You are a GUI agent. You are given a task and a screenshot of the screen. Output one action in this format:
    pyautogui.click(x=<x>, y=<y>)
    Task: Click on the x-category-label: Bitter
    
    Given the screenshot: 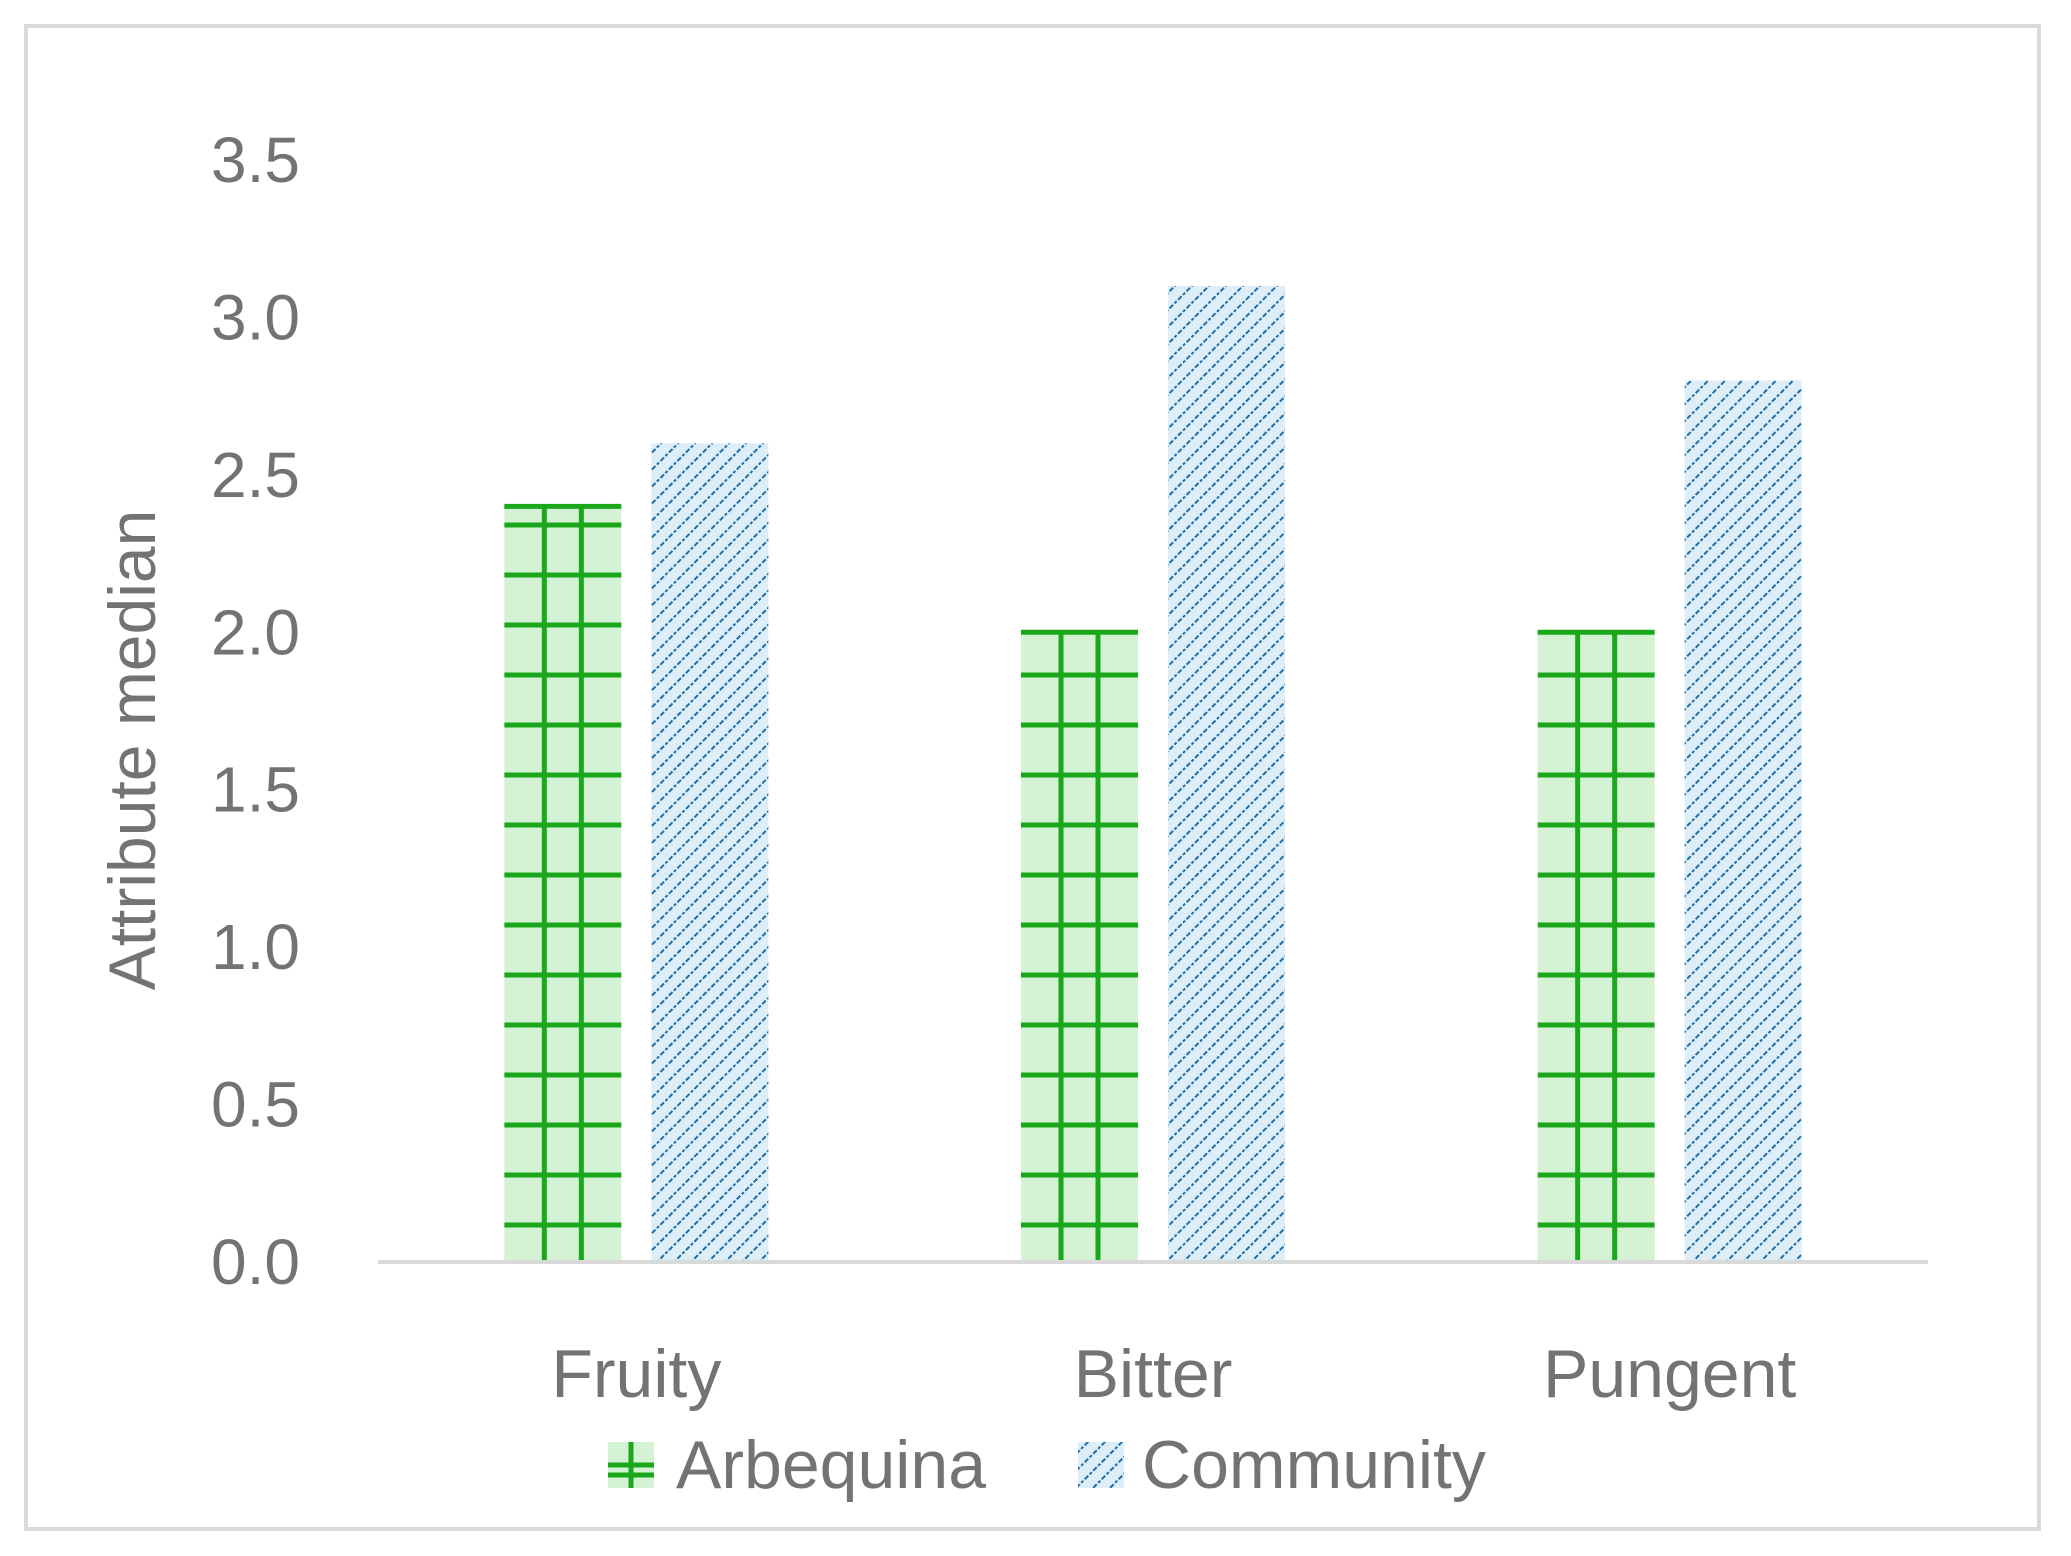 What is the action you would take?
    pyautogui.click(x=1153, y=1374)
    